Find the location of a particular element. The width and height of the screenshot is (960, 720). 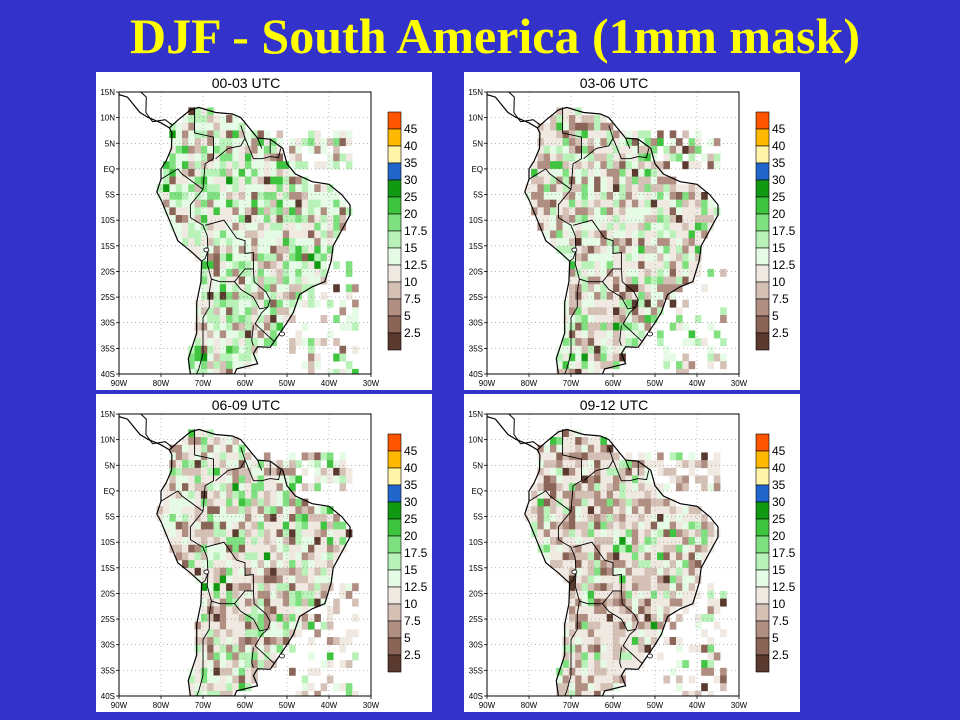

lat-tick-label: 15N is located at coordinates (475, 92).